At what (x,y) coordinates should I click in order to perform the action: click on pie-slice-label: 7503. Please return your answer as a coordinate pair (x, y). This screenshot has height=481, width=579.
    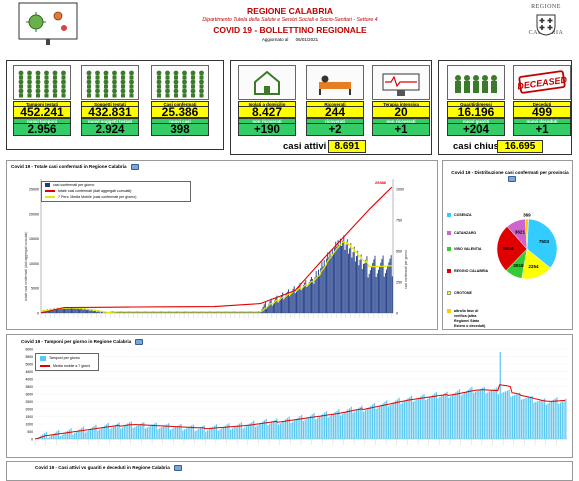
    Looking at the image, I should click on (544, 241).